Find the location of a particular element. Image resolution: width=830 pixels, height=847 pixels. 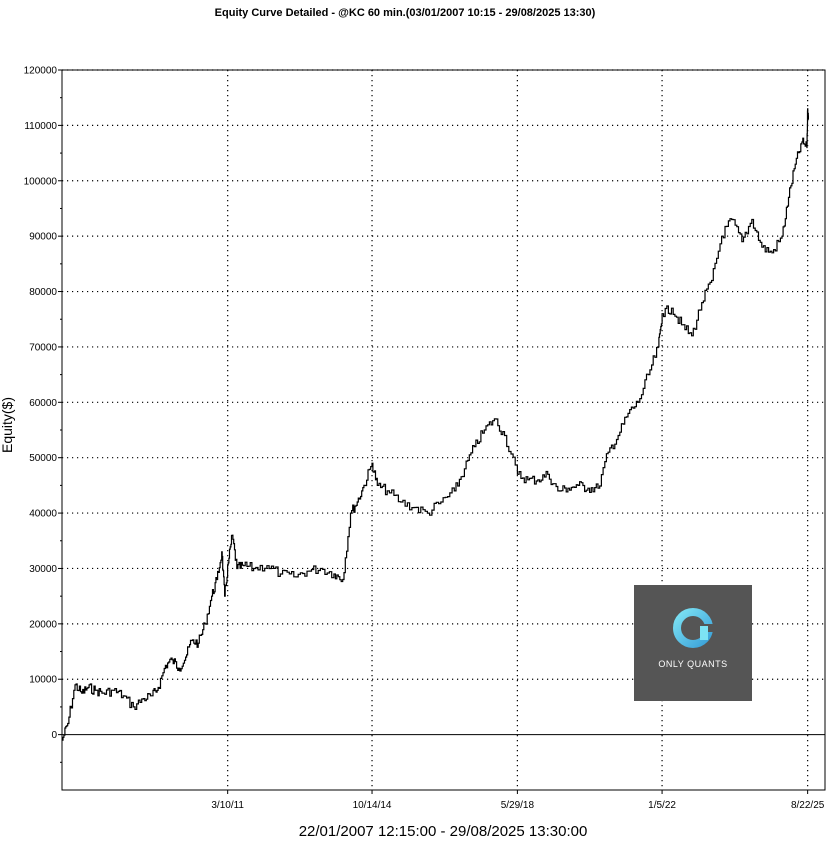

y-tick-label: 0 is located at coordinates (54, 735).